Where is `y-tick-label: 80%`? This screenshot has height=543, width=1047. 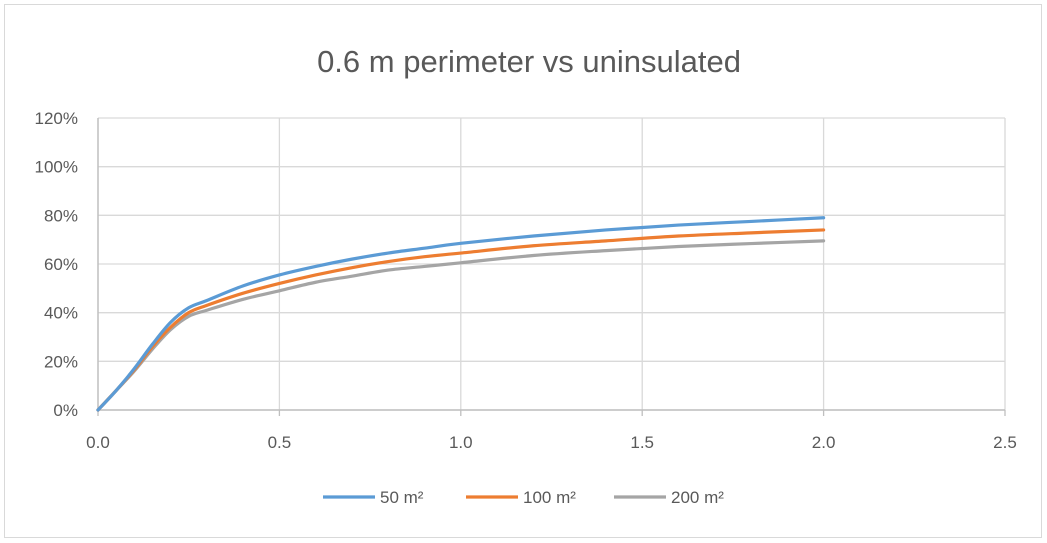 y-tick-label: 80% is located at coordinates (61, 215).